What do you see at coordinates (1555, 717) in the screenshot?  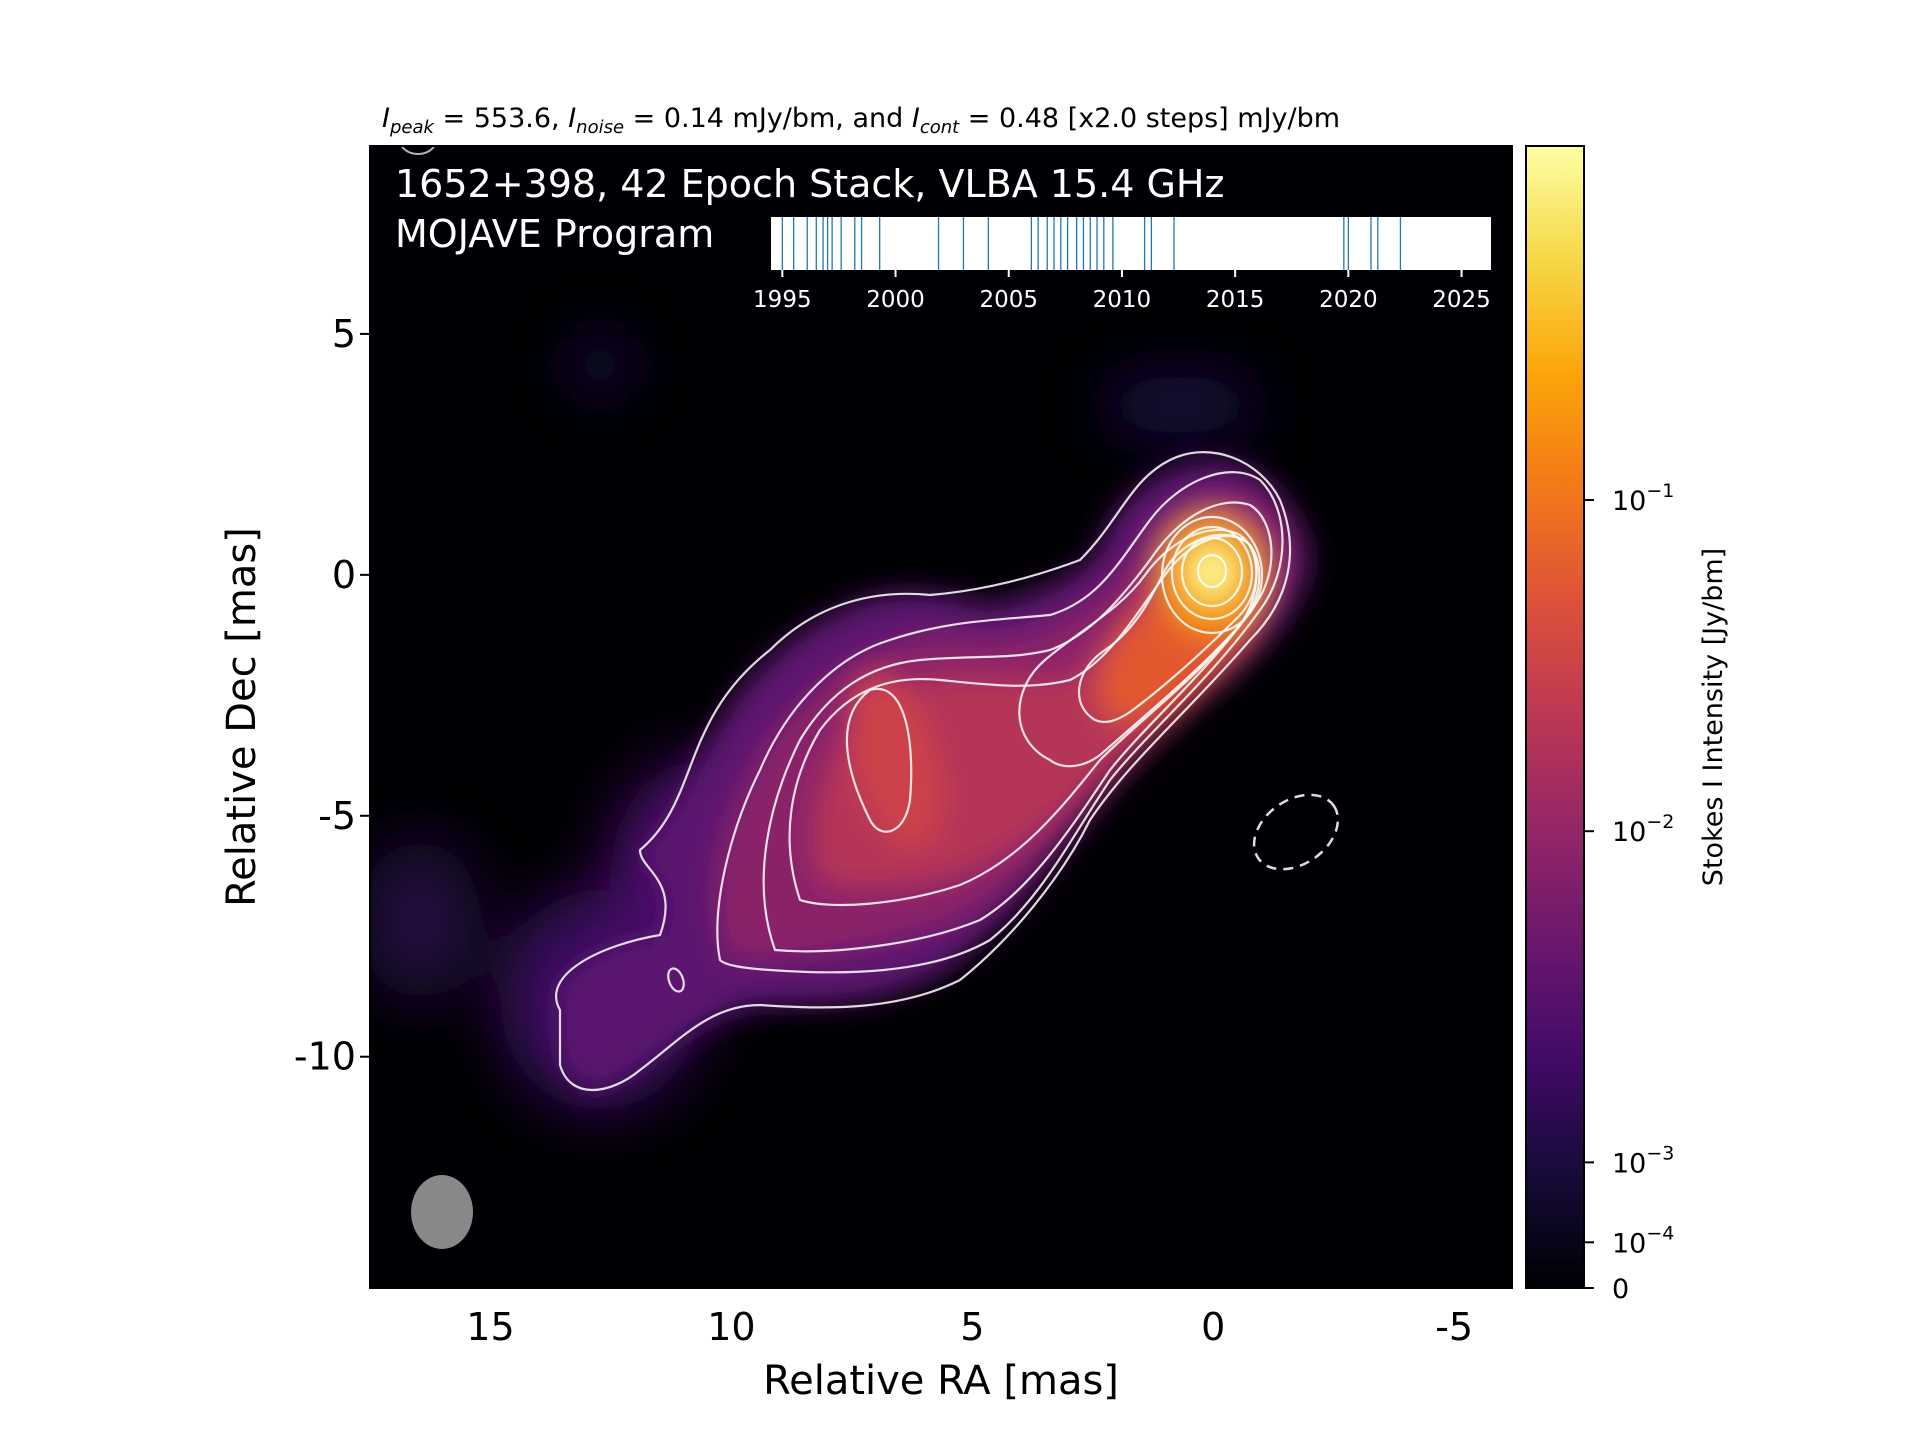 I see `colorbar-gradient` at bounding box center [1555, 717].